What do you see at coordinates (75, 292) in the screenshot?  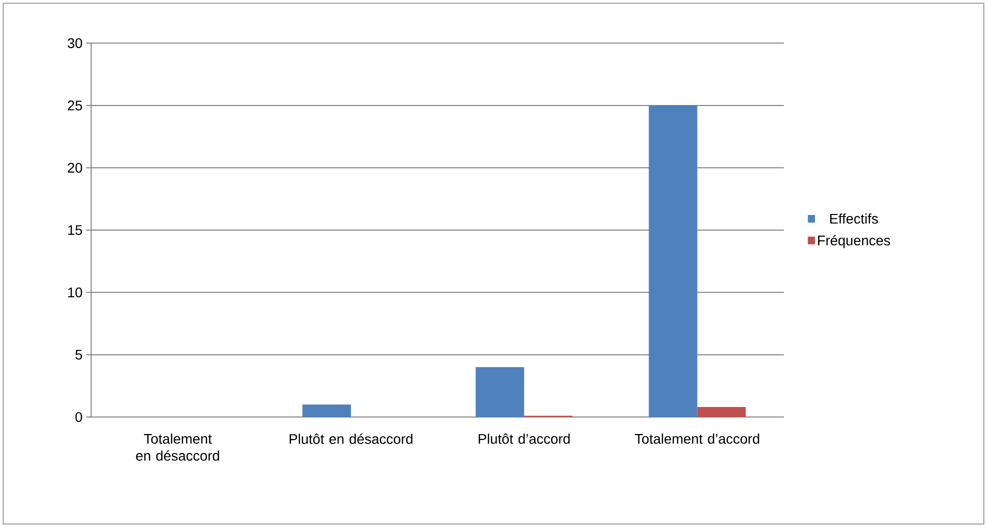 I see `y-tick-label: 10` at bounding box center [75, 292].